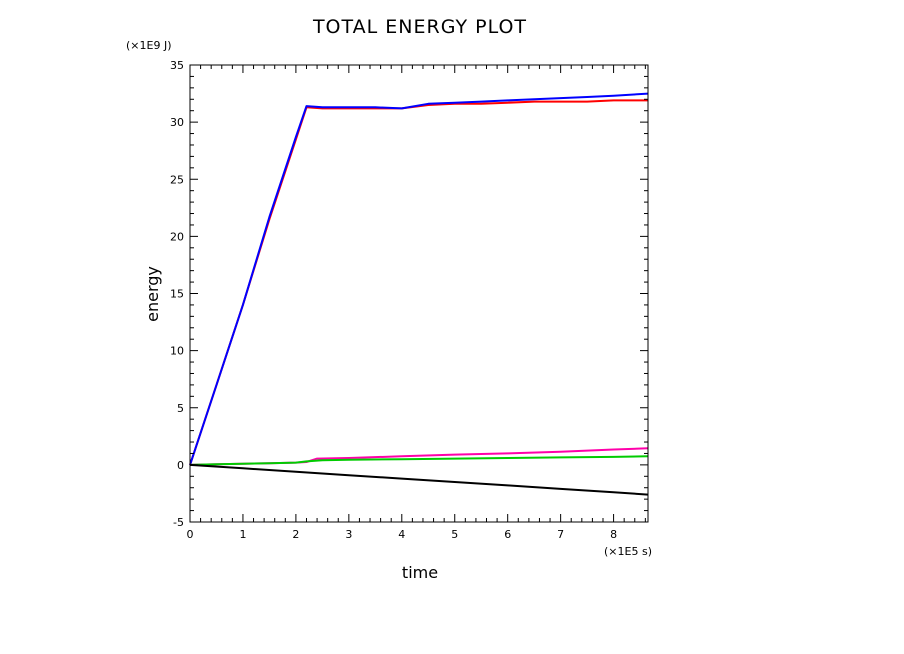 This screenshot has width=904, height=654. Describe the element at coordinates (419, 27) in the screenshot. I see `chart-title: TOTAL ENERGY PLOT` at that location.